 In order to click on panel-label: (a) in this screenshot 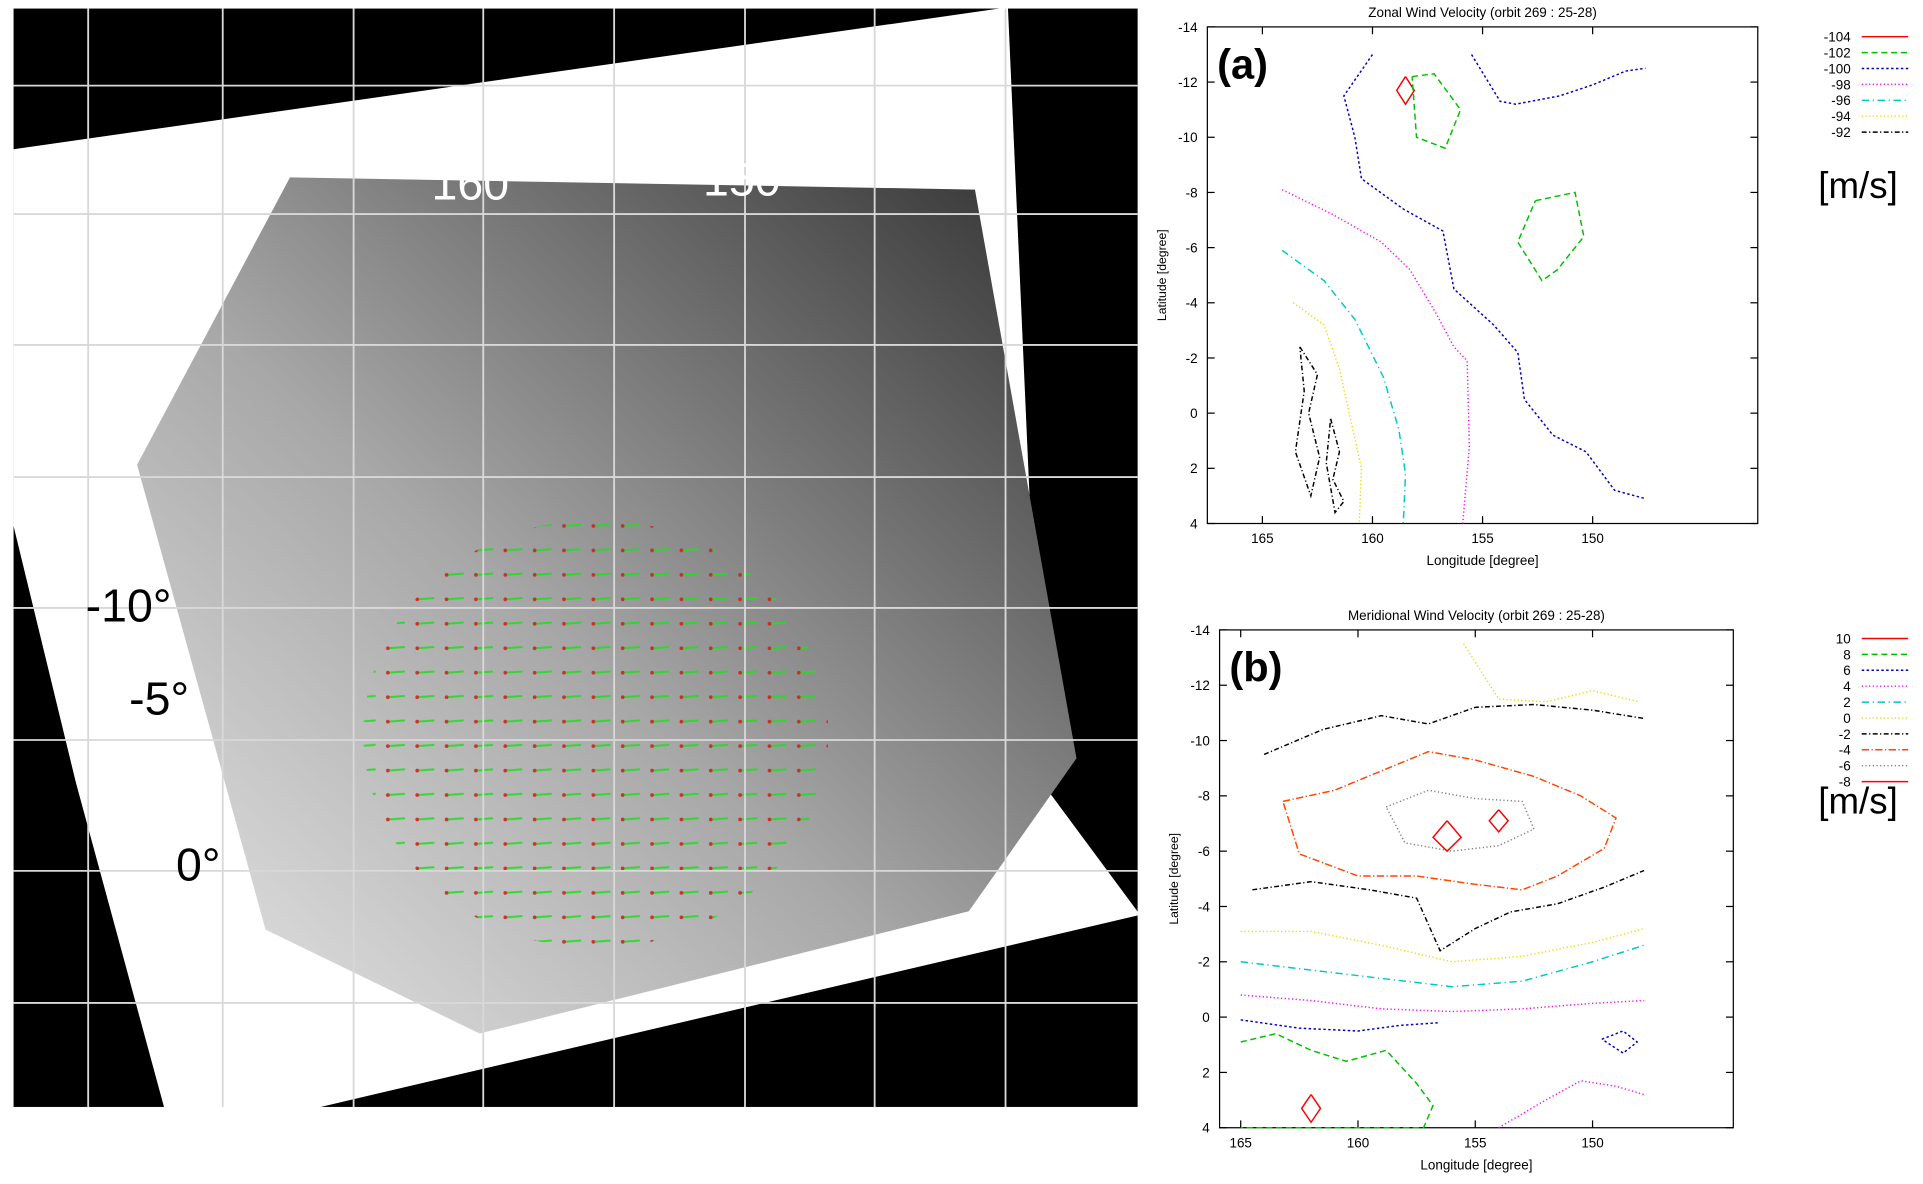, I will do `click(1242, 63)`.